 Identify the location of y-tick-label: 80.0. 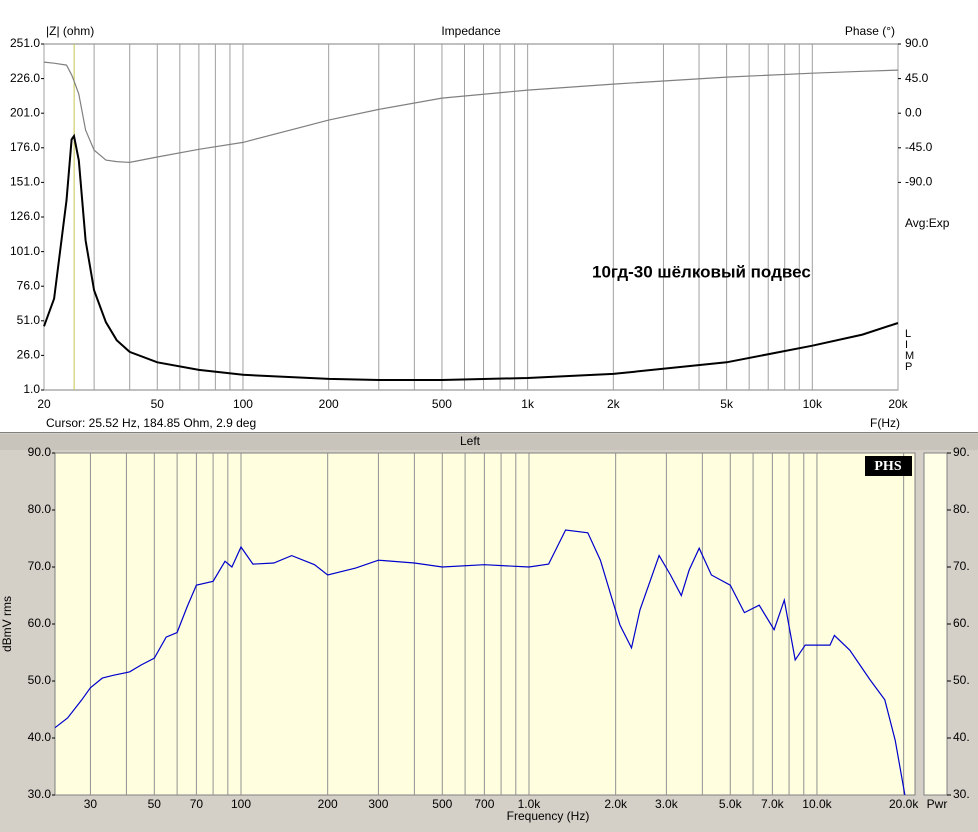
(40, 509).